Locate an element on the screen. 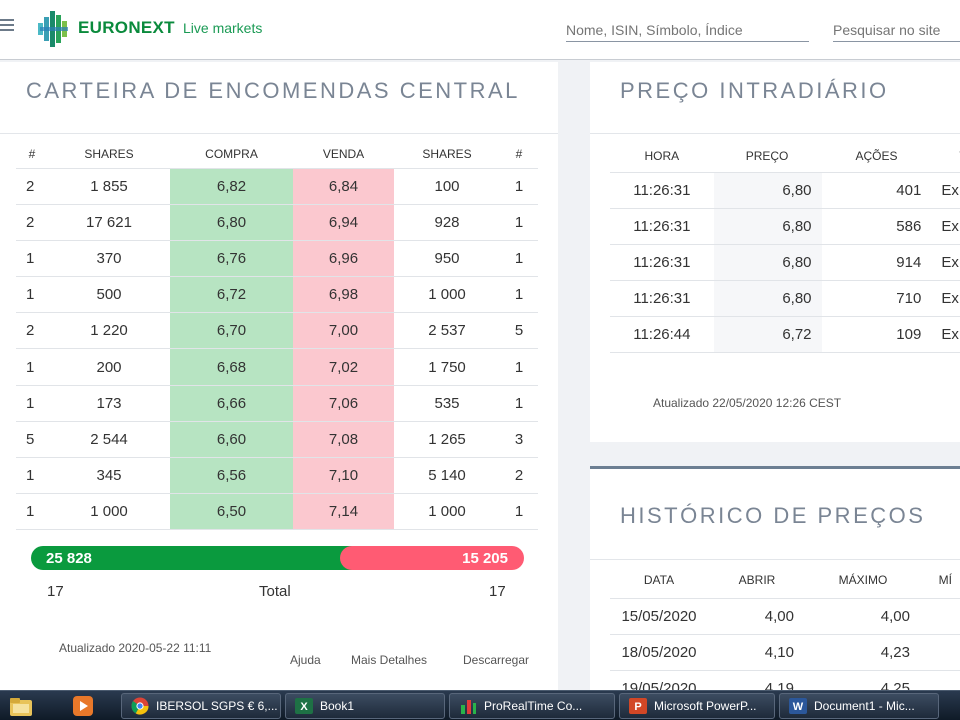 This screenshot has width=960, height=720. powerpoint-icon: P is located at coordinates (638, 706).